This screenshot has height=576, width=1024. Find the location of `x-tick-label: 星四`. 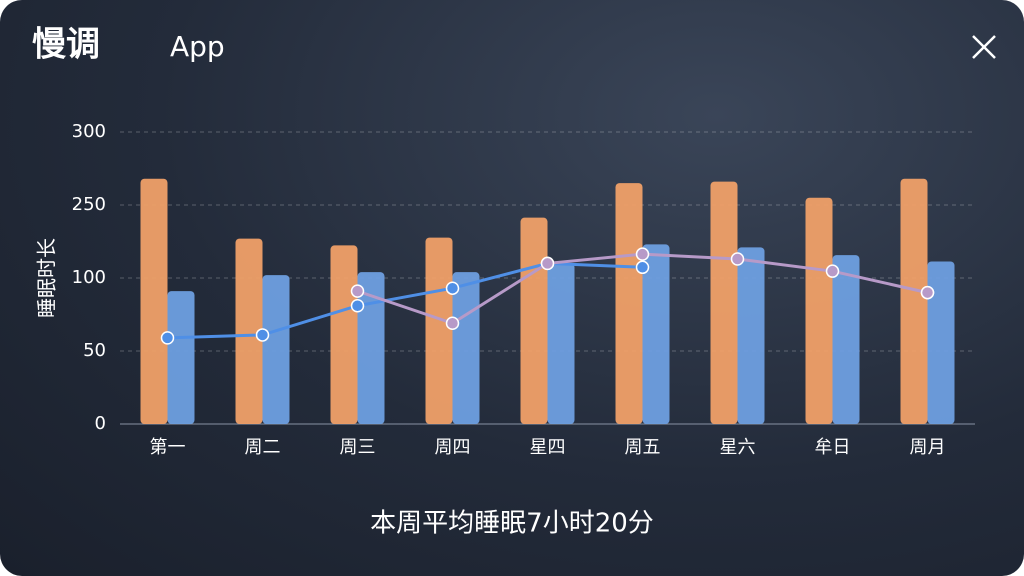

x-tick-label: 星四 is located at coordinates (548, 447).